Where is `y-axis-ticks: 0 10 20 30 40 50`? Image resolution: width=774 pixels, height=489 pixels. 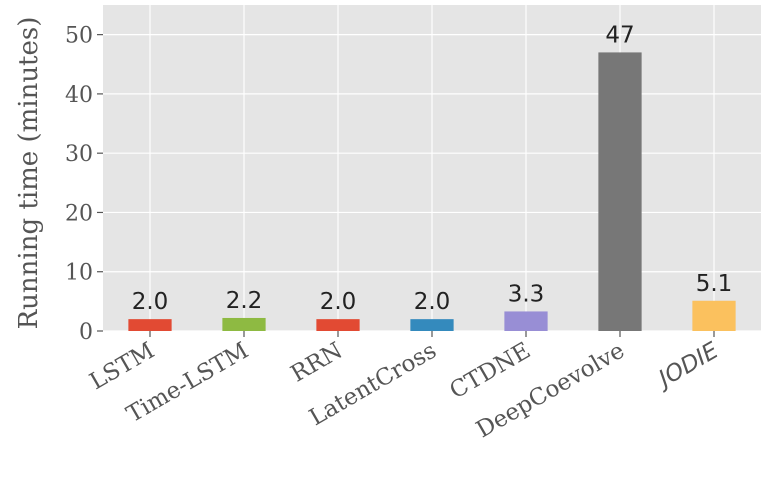 y-axis-ticks: 0 10 20 30 40 50 is located at coordinates (84, 184).